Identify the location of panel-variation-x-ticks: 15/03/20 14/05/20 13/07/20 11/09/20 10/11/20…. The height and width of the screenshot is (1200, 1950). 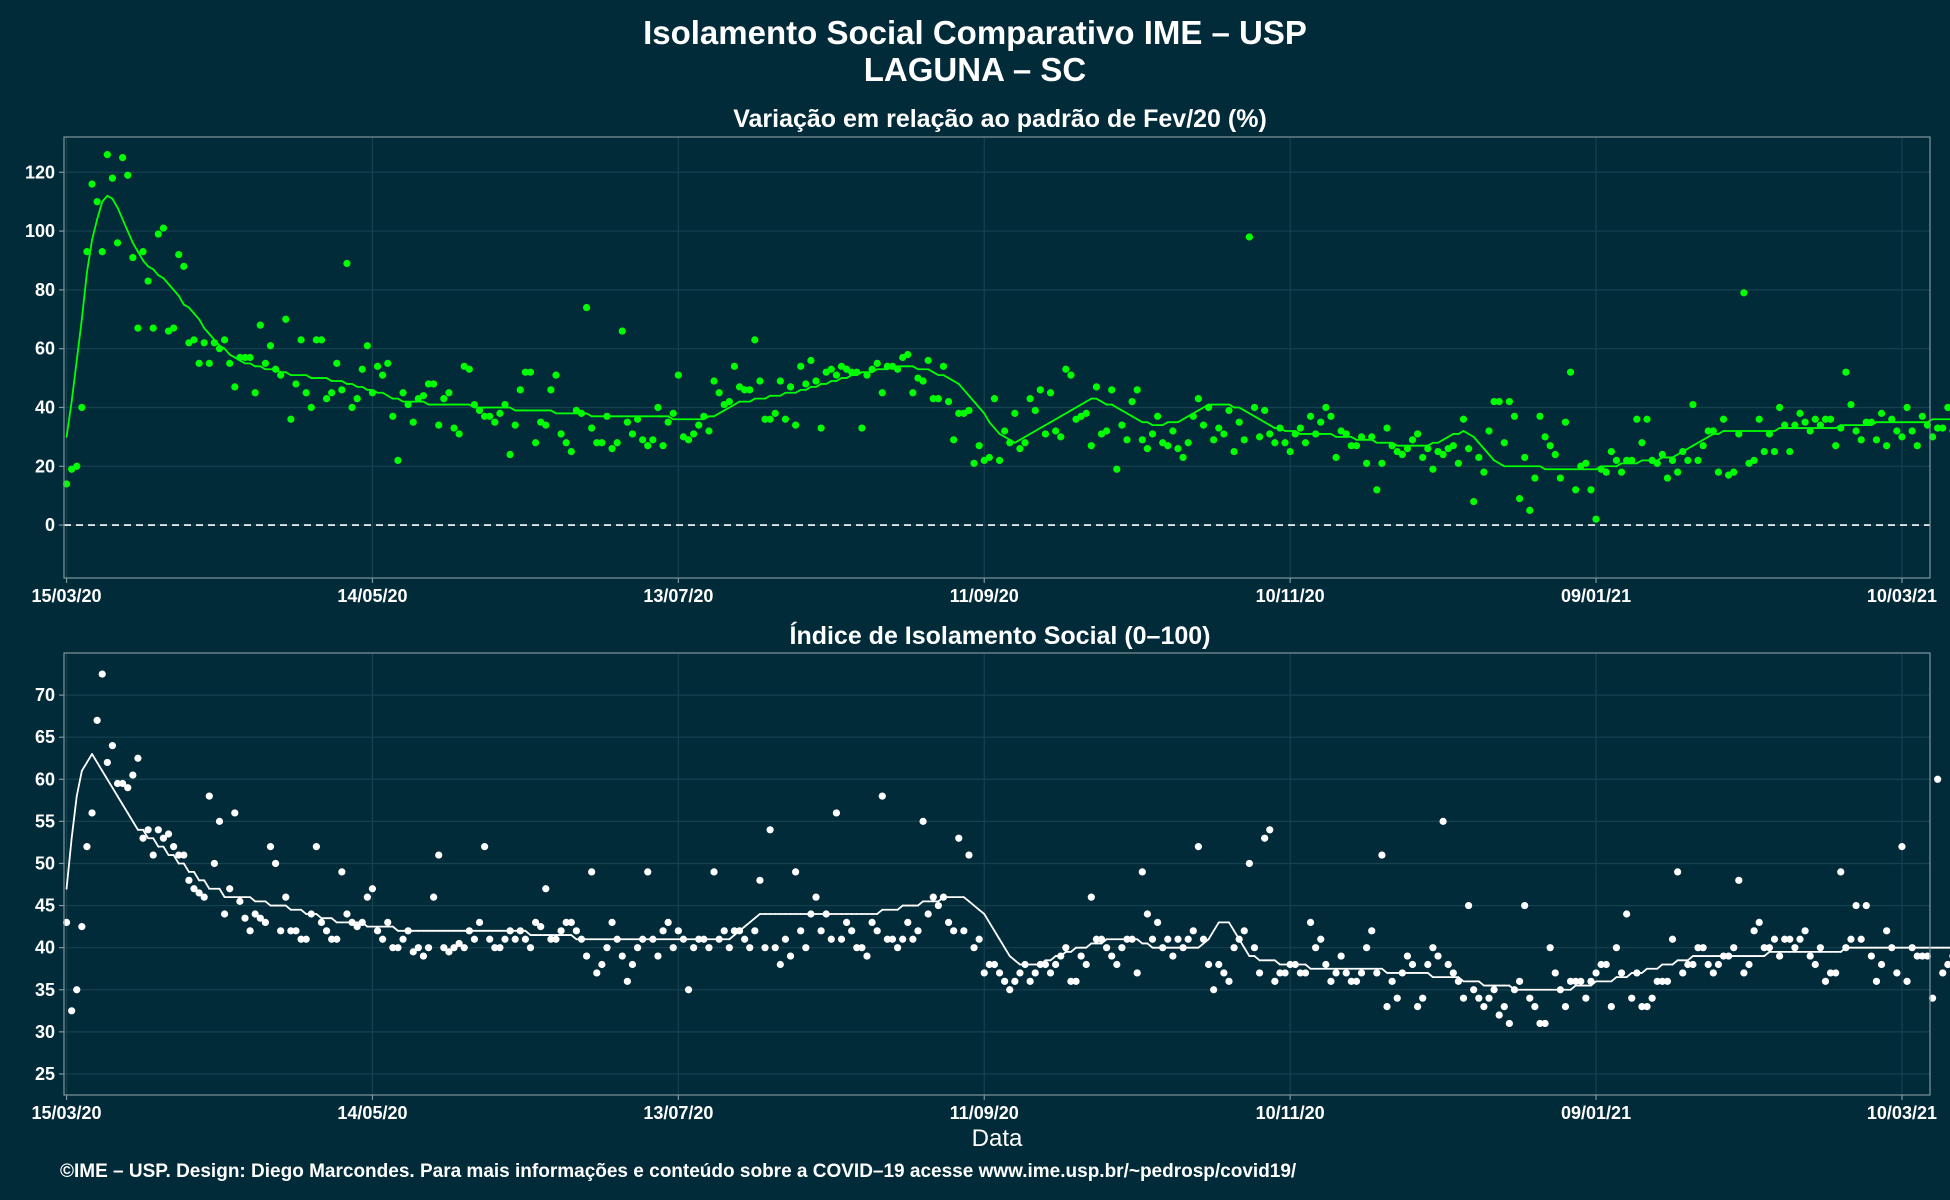
(984, 592).